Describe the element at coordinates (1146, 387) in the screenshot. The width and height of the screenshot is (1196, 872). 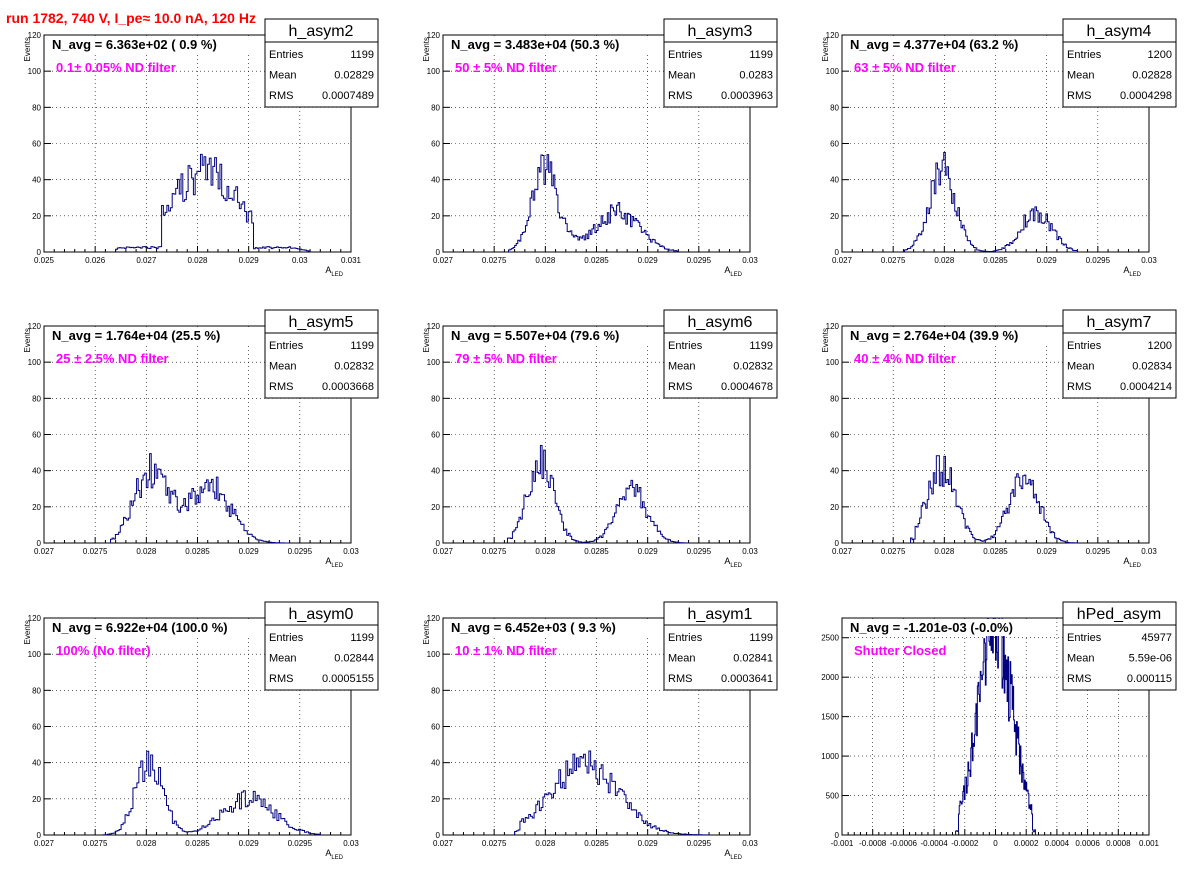
I see `stats-value: 0.0004214` at that location.